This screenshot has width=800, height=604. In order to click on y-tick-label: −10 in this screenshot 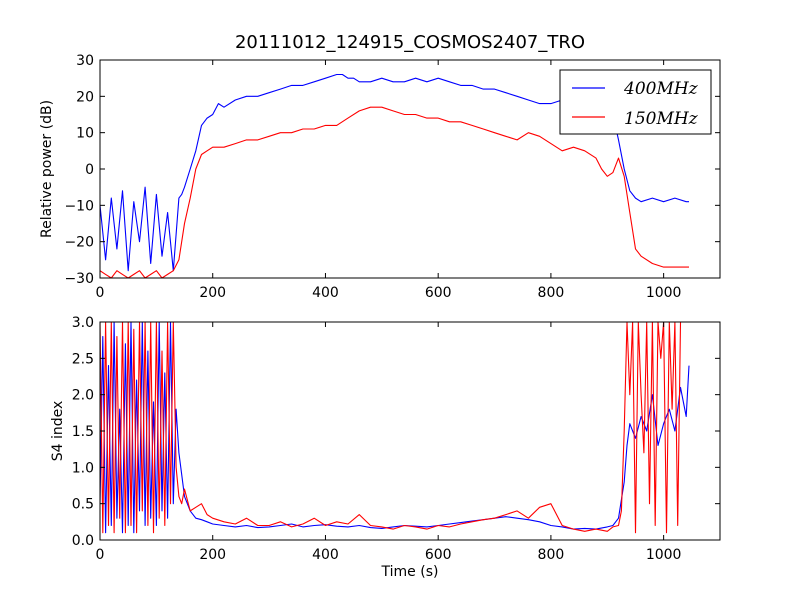, I will do `click(79, 206)`.